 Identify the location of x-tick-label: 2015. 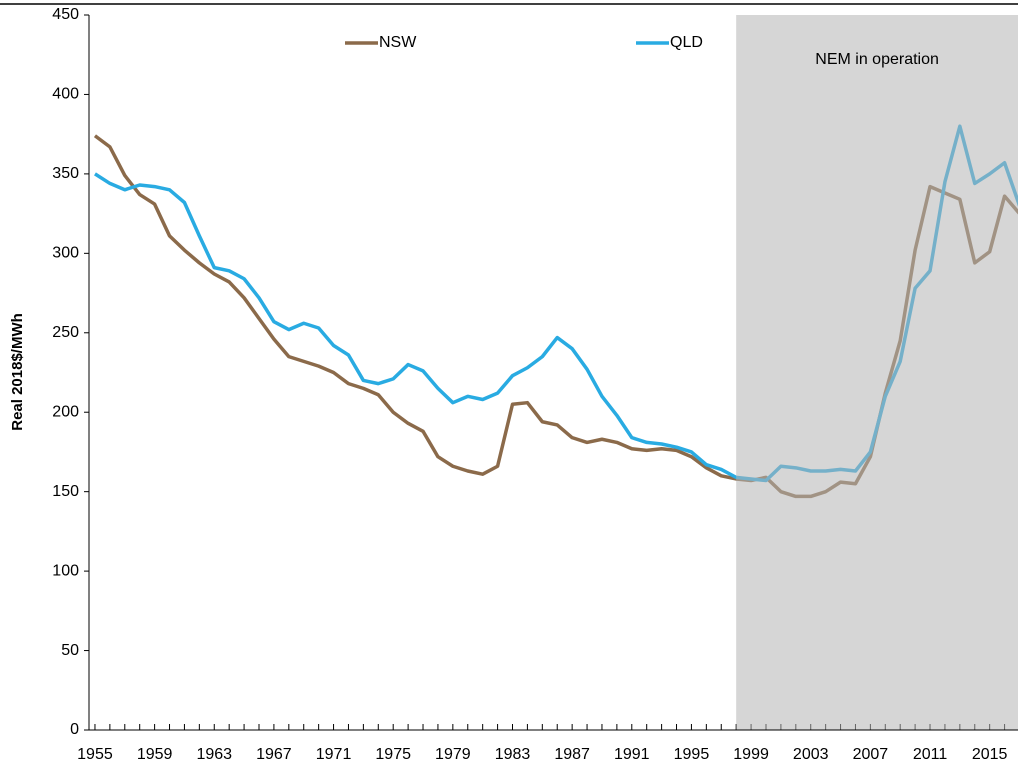
(990, 754).